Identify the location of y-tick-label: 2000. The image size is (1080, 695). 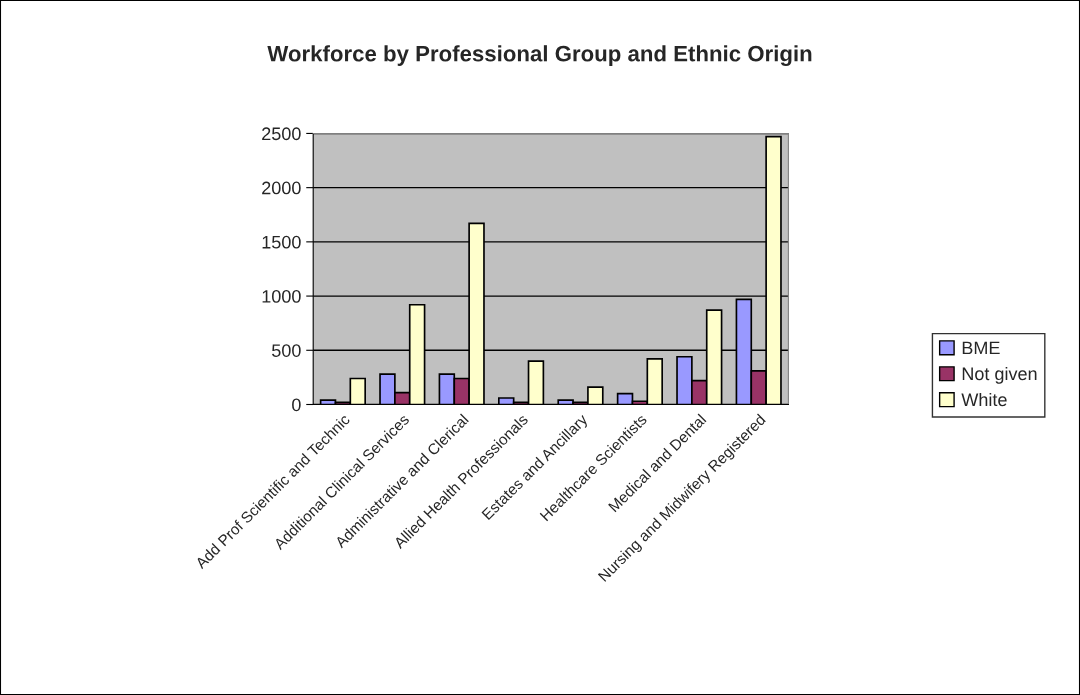
(281, 188).